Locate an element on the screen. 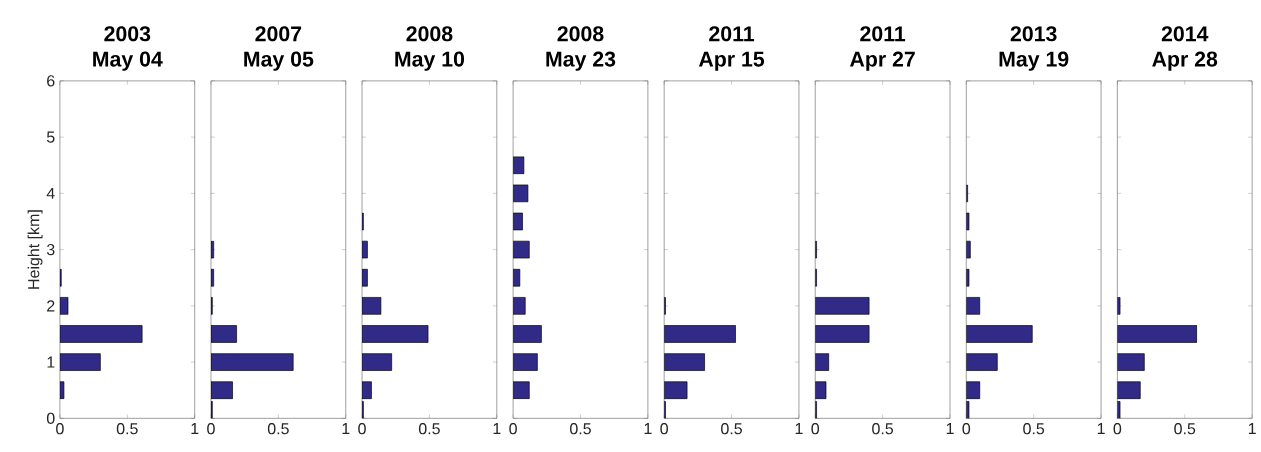 The width and height of the screenshot is (1261, 452). y-tick-label: 1 is located at coordinates (51, 362).